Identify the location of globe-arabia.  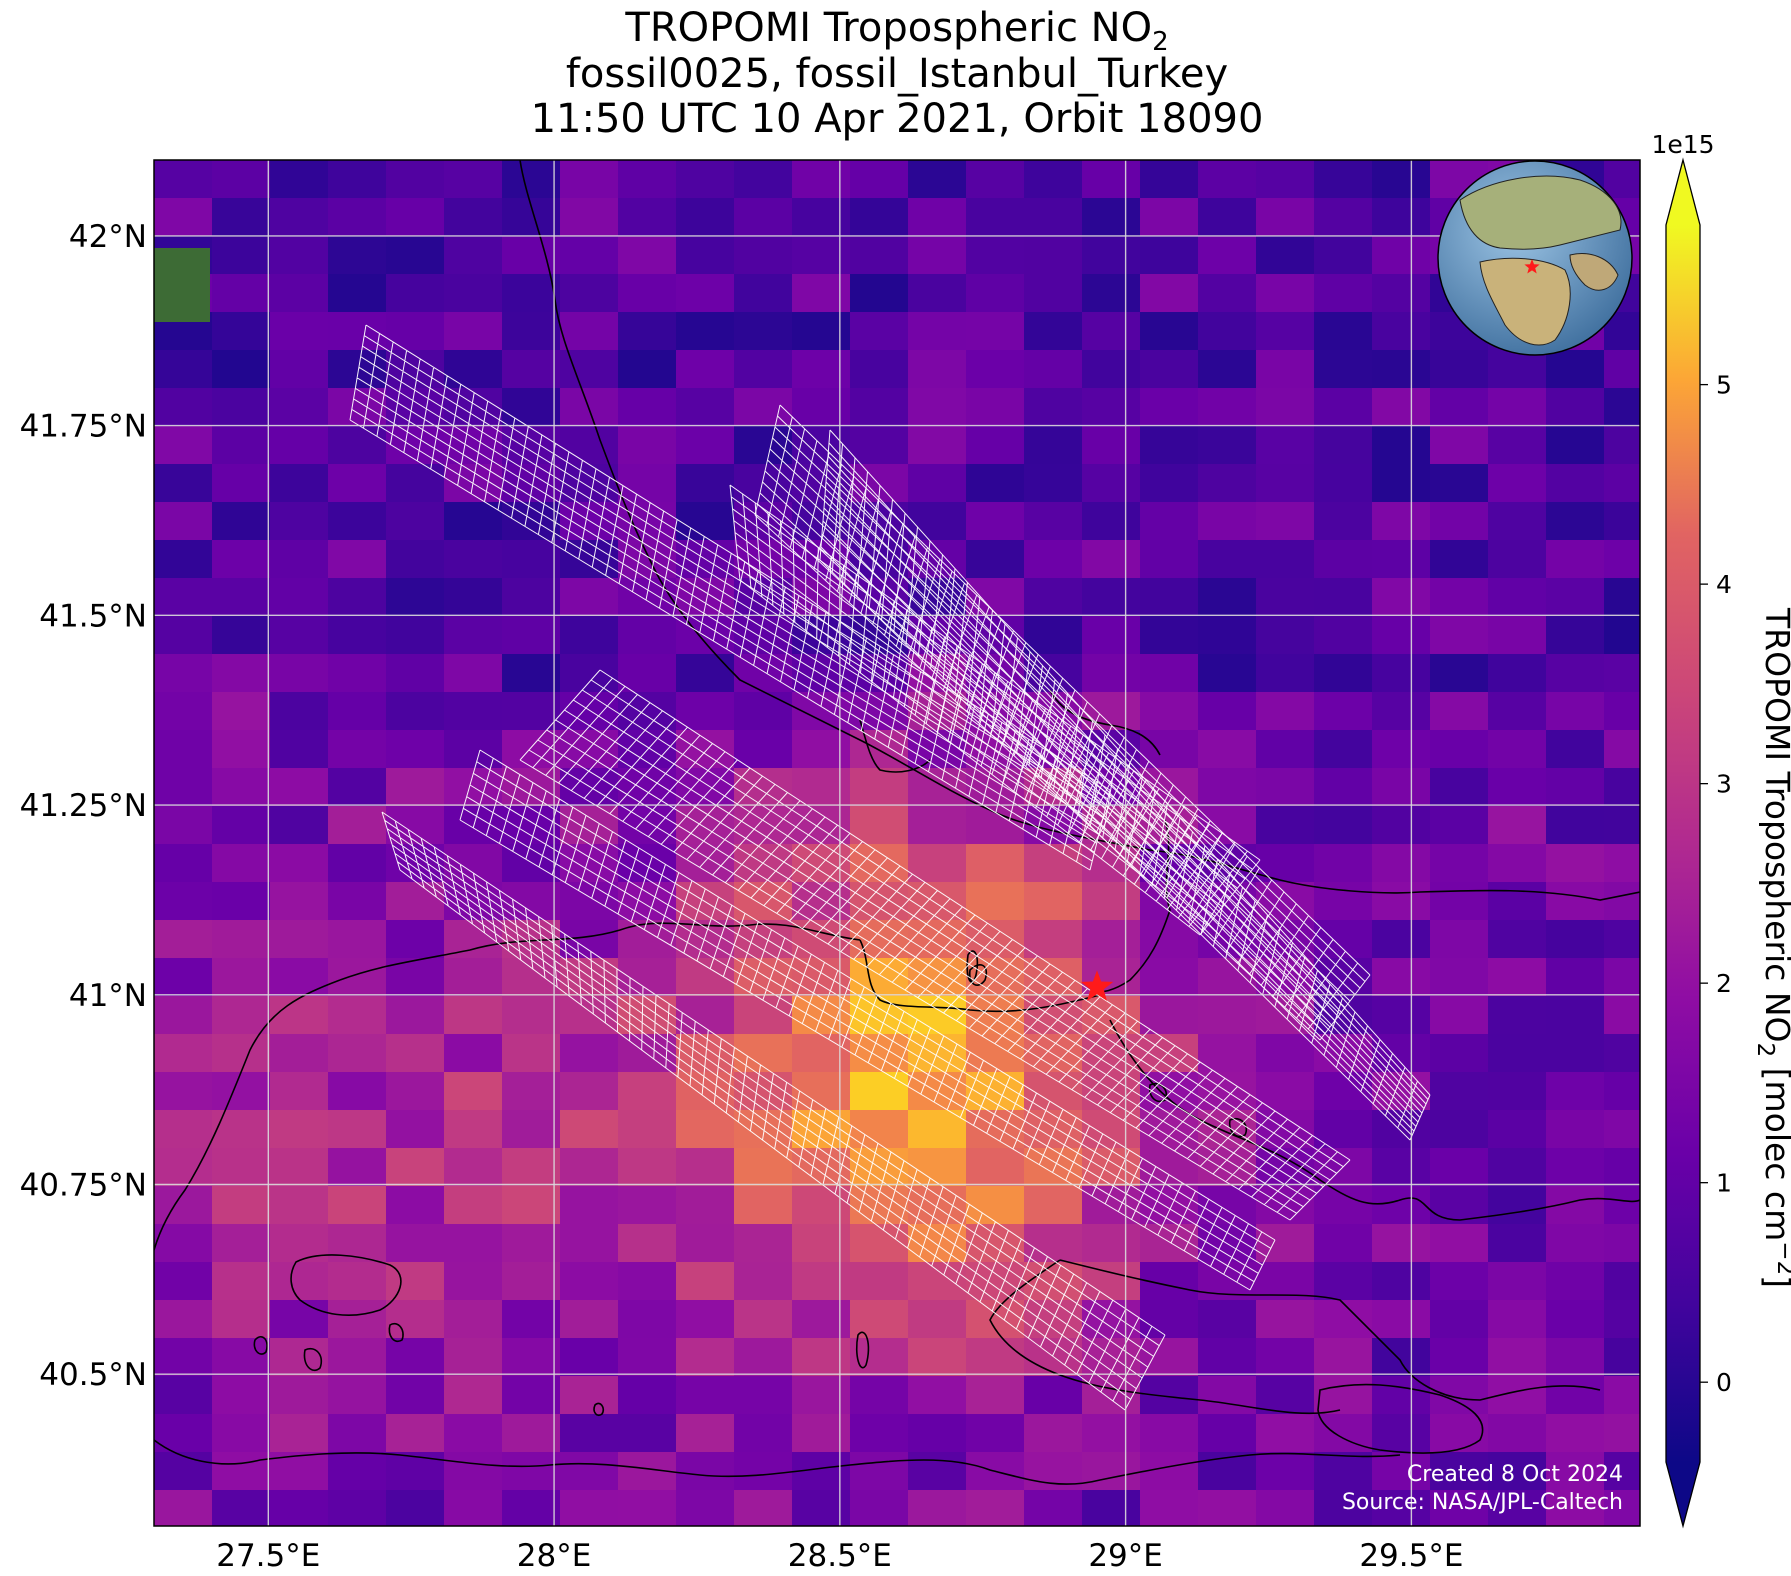
(1594, 272).